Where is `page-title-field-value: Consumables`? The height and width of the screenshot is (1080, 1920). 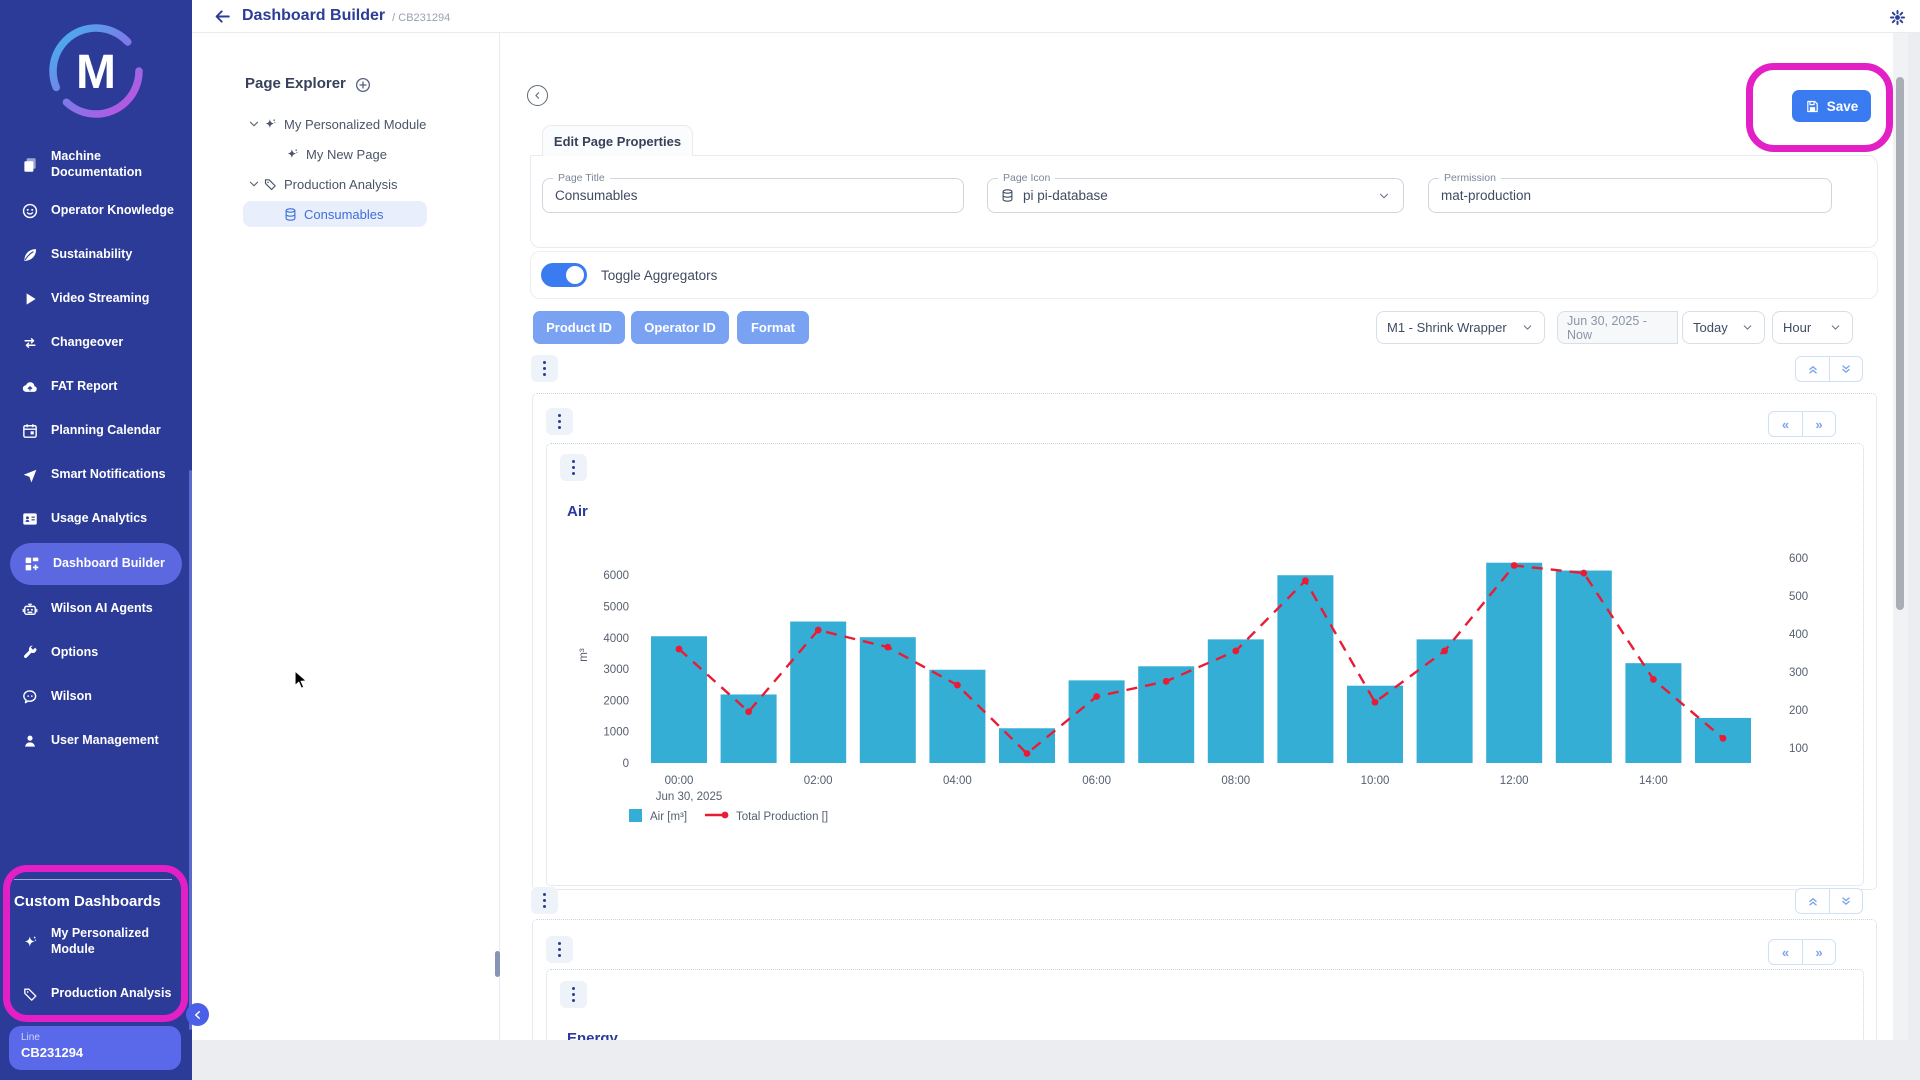
page-title-field-value: Consumables is located at coordinates (596, 195).